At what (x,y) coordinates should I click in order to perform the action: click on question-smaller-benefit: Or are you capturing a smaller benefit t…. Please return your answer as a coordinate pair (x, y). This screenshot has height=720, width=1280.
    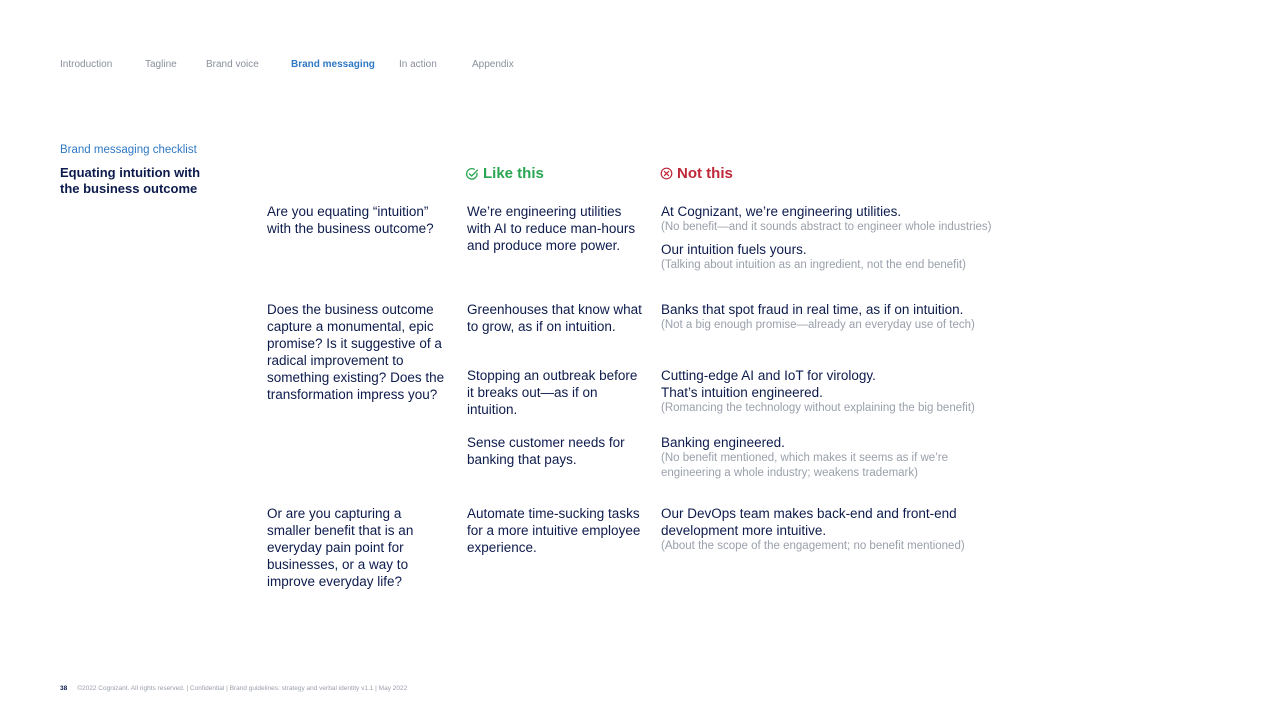
    Looking at the image, I should click on (340, 547).